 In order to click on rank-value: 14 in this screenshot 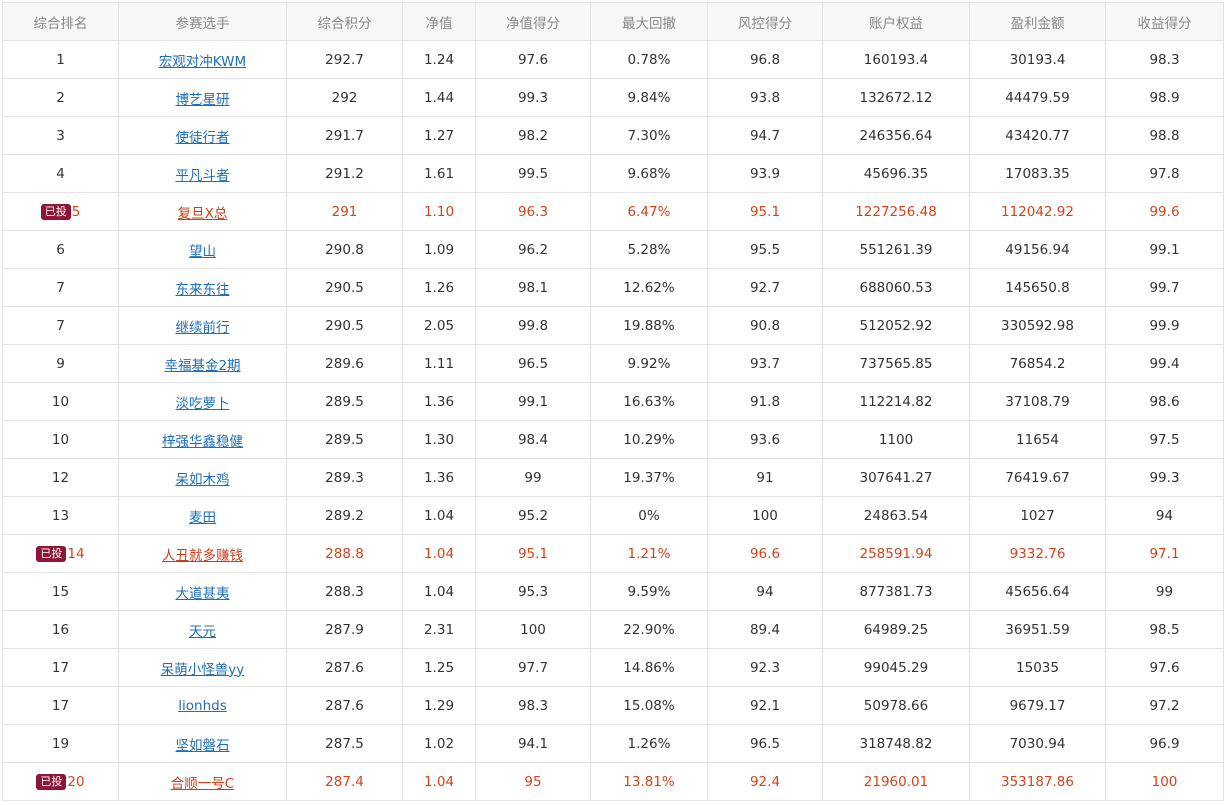, I will do `click(76, 553)`.